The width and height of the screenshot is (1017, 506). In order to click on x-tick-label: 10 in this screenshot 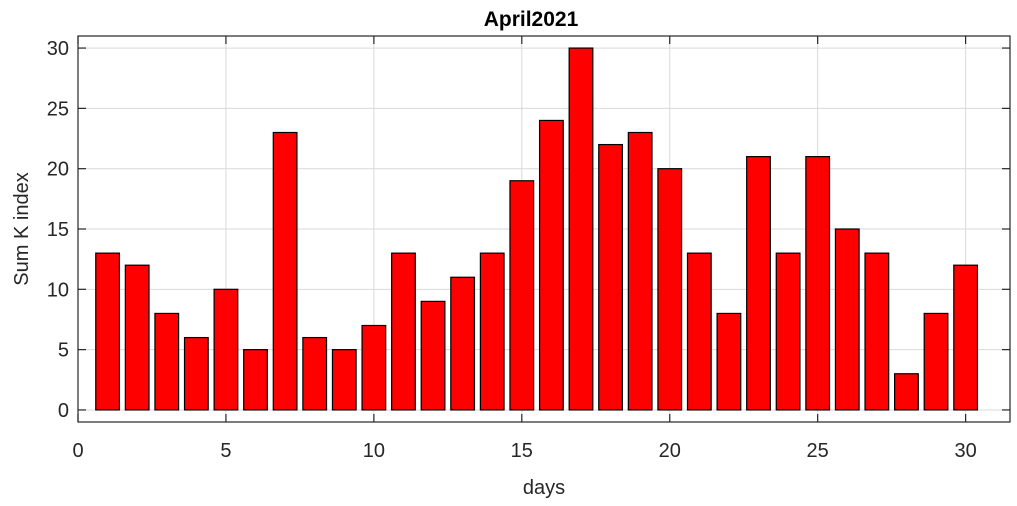, I will do `click(374, 451)`.